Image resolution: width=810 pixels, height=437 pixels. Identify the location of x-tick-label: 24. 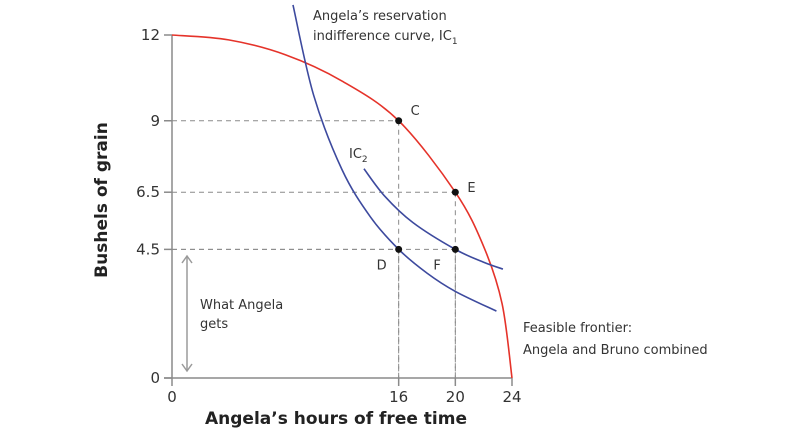
(511, 397).